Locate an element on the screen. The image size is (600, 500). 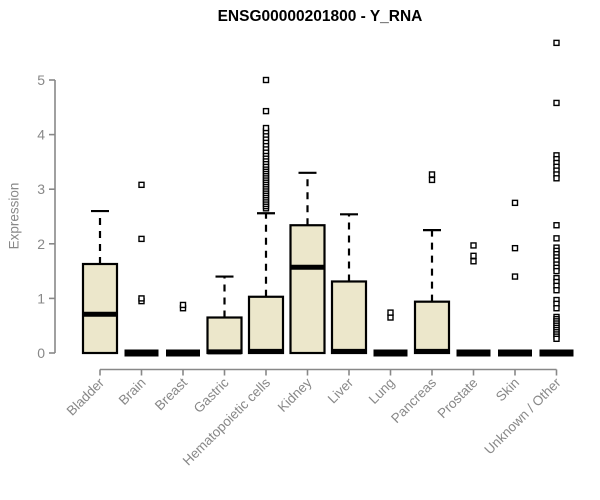
x-tick-label: Unknown / Other is located at coordinates (522, 416).